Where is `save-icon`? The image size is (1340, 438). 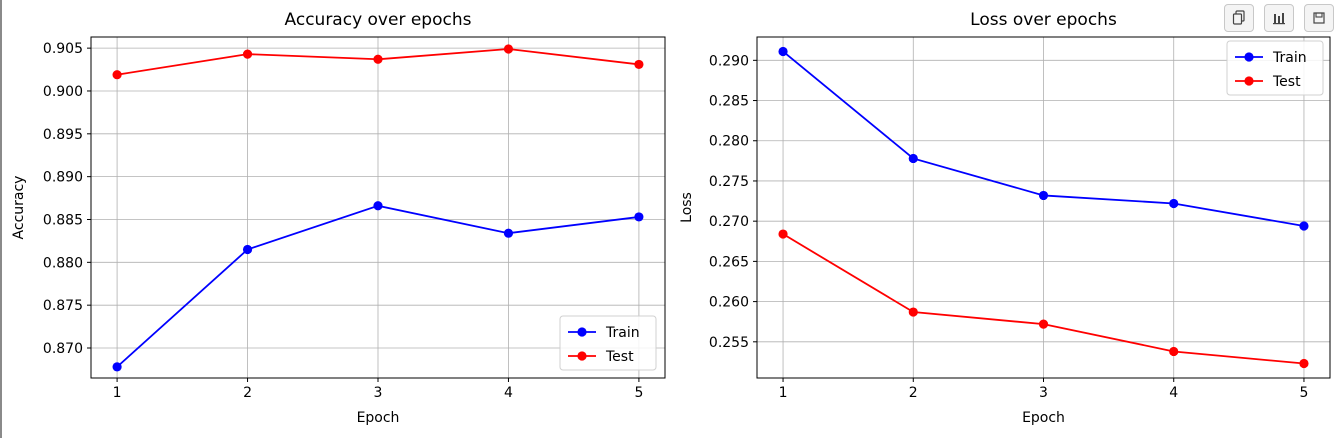
save-icon is located at coordinates (1319, 18).